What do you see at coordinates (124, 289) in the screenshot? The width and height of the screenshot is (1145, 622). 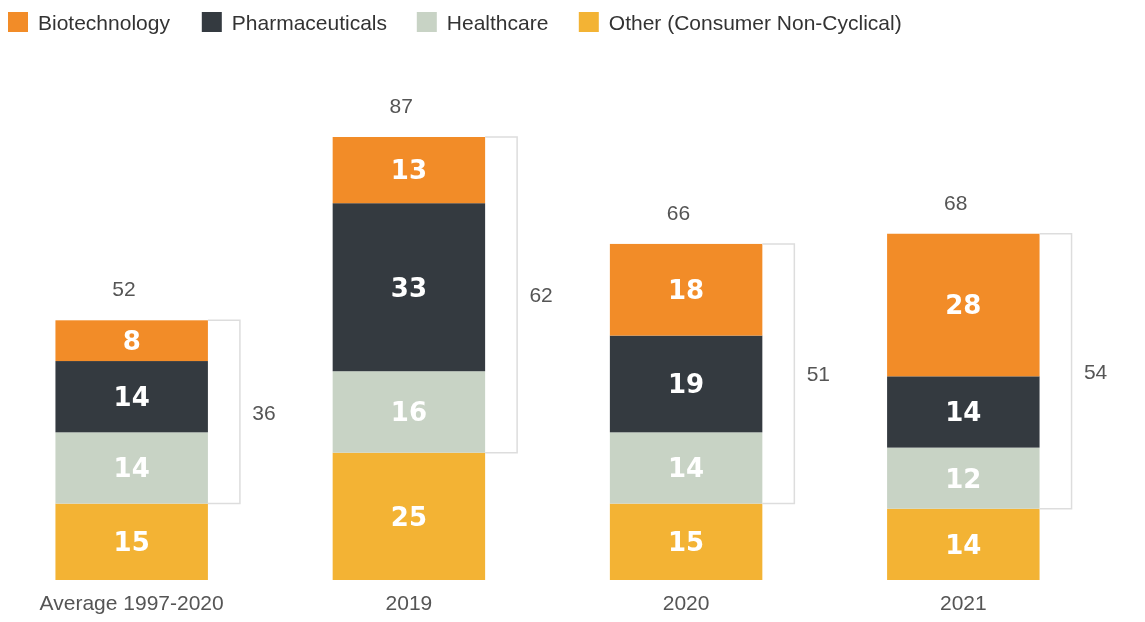 I see `total-label: 52` at bounding box center [124, 289].